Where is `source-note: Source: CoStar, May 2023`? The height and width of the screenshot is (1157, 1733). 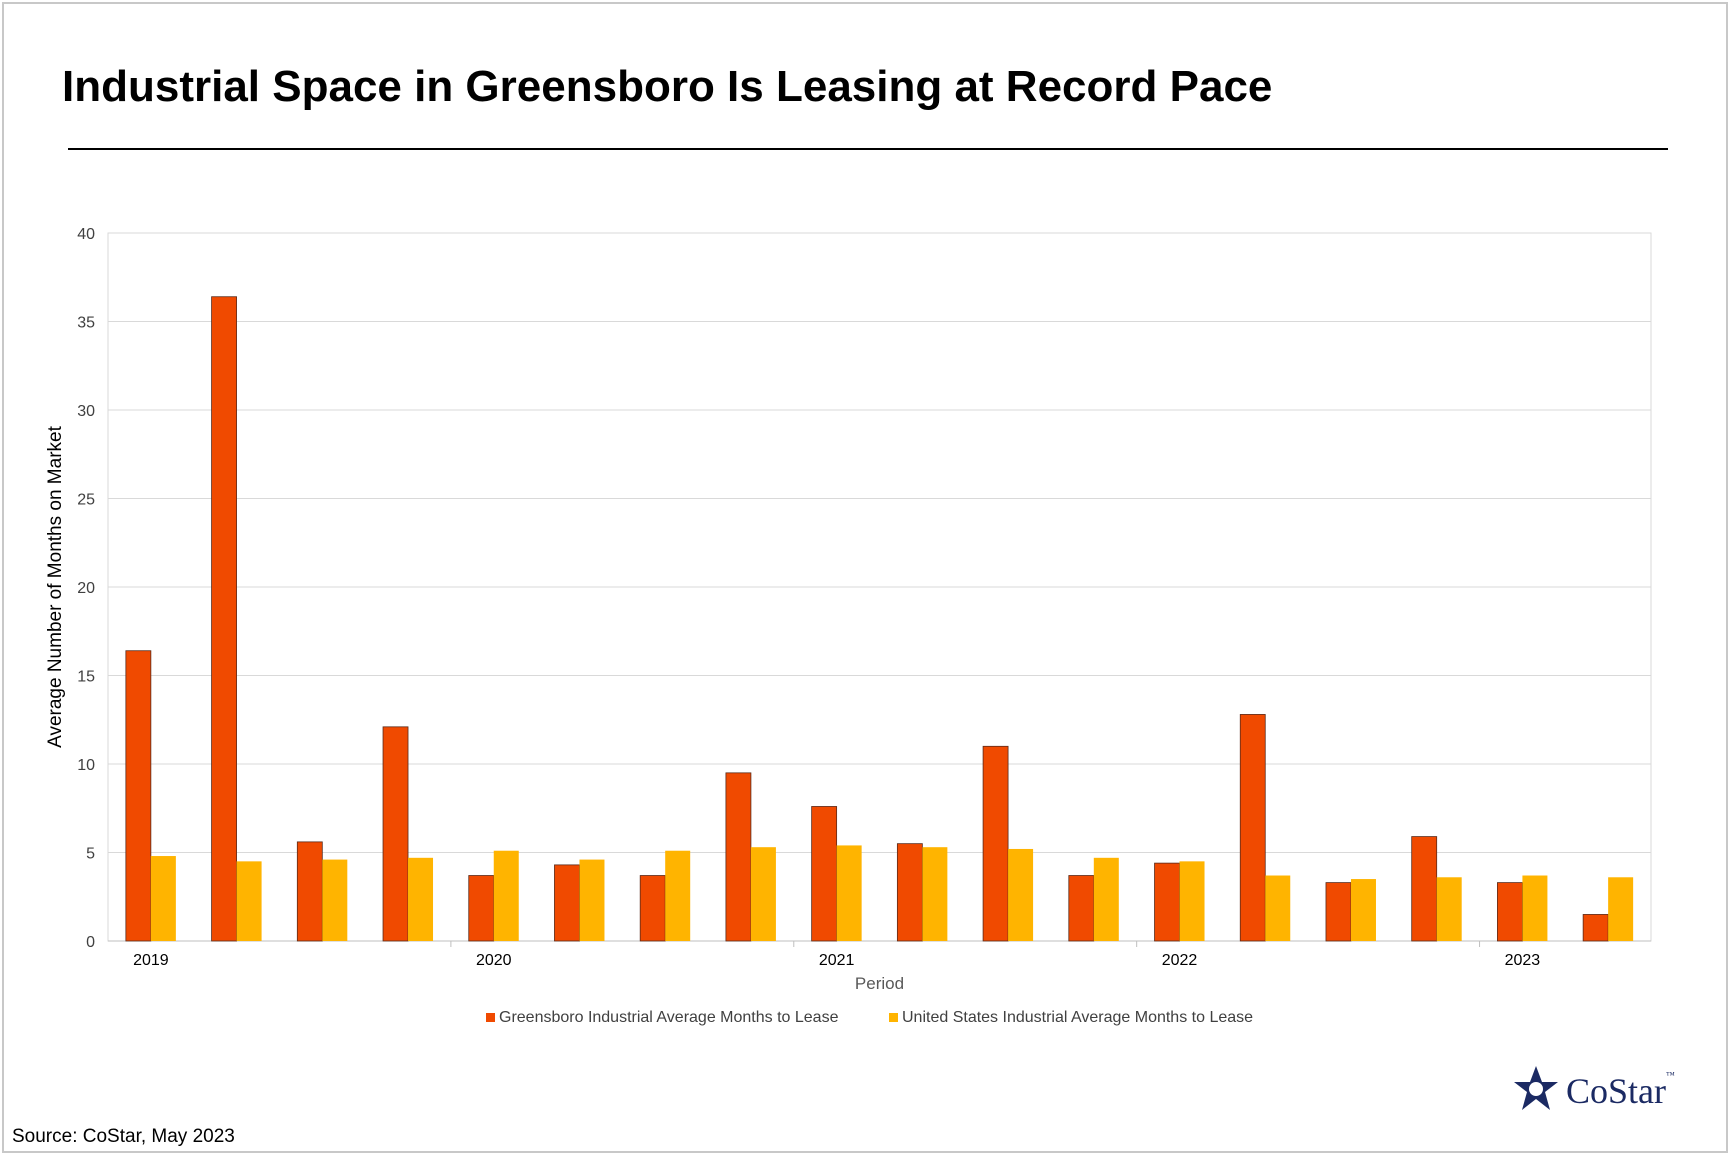
source-note: Source: CoStar, May 2023 is located at coordinates (123, 1136).